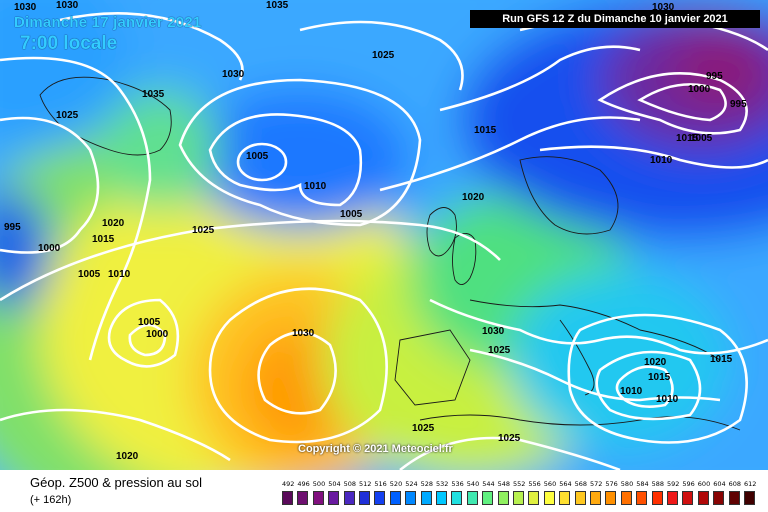 The image size is (768, 512). What do you see at coordinates (427, 484) in the screenshot?
I see `legend-label: 528` at bounding box center [427, 484].